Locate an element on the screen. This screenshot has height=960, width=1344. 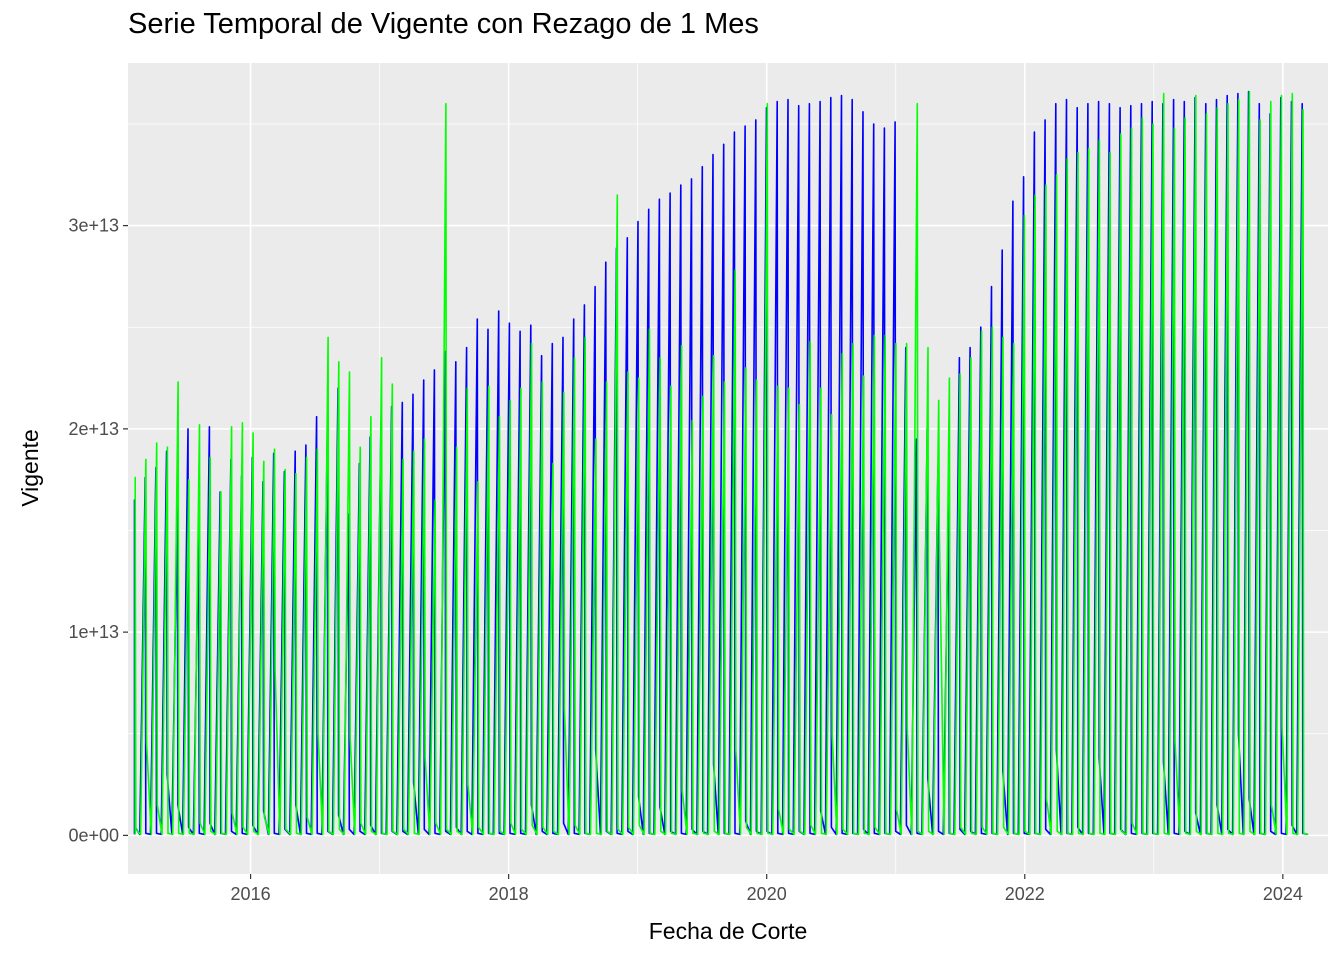
x-tick-label: 2022 is located at coordinates (1025, 894).